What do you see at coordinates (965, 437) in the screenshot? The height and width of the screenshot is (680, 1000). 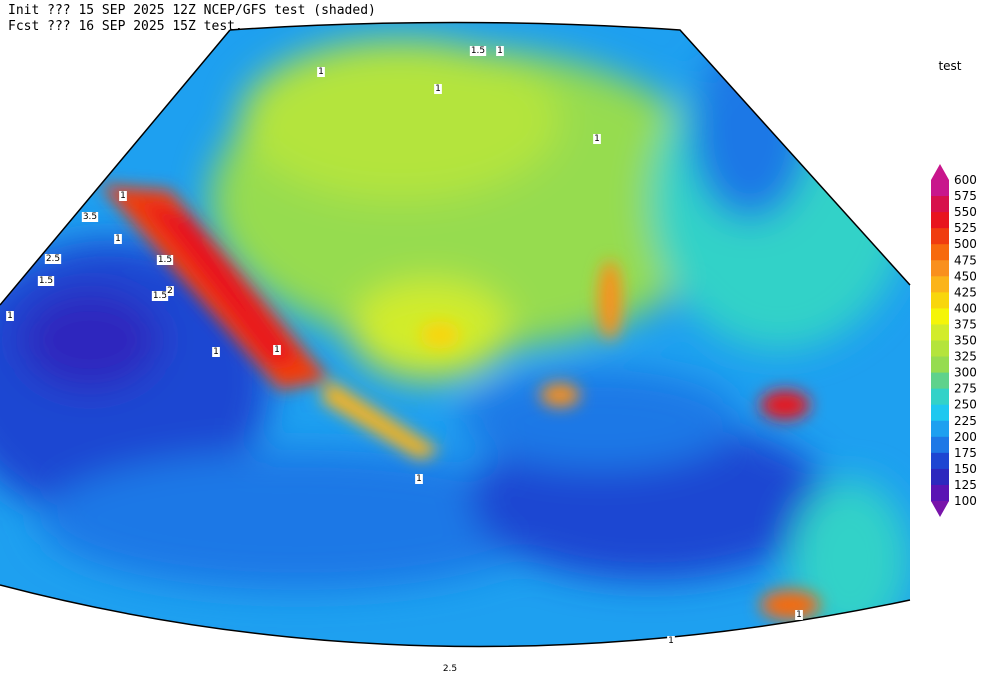 I see `colorbar-label: 200` at bounding box center [965, 437].